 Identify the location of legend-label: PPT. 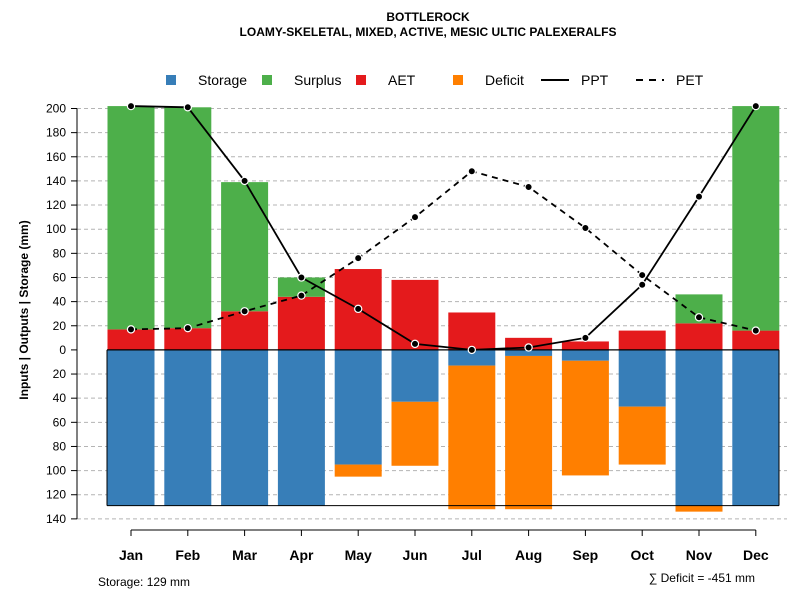
(595, 80).